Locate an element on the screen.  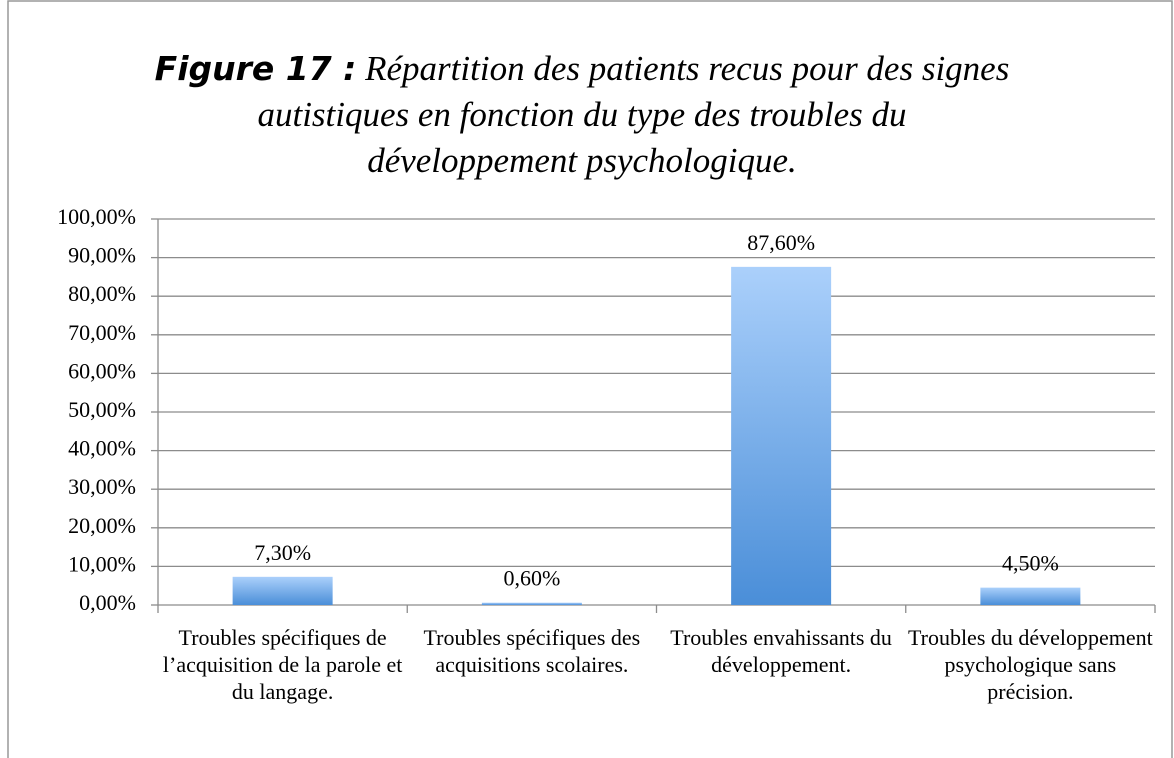
y-tick-label: 40,00% is located at coordinates (102, 448).